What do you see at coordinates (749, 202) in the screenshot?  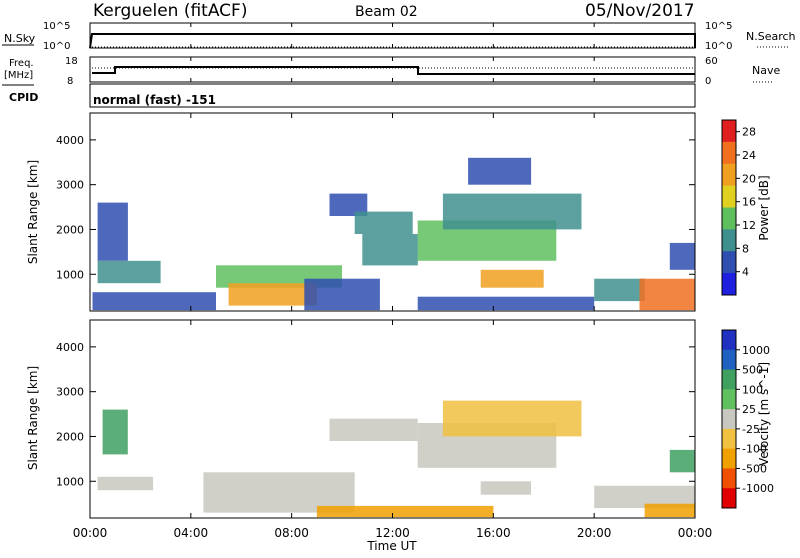 I see `colorbar-tick-label: 16` at bounding box center [749, 202].